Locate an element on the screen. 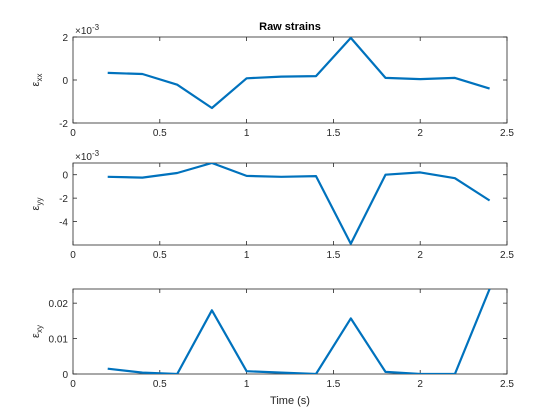  y-tick-label: 0.01 is located at coordinates (59, 340).